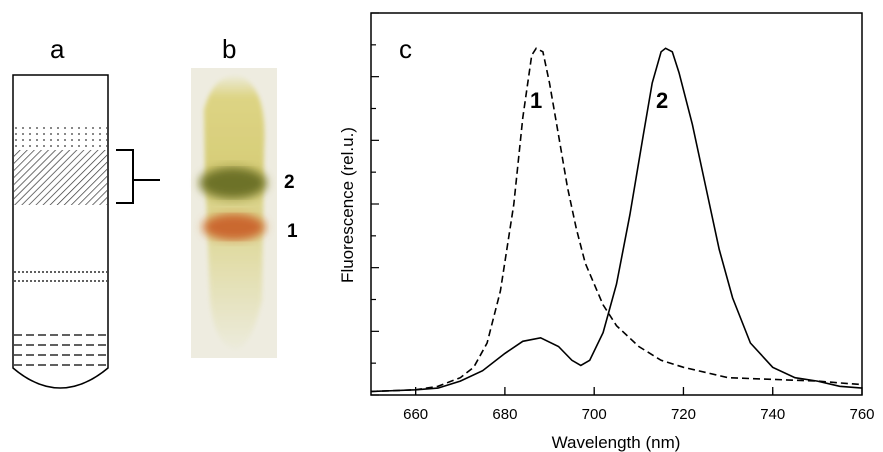 The width and height of the screenshot is (883, 452). I want to click on panel-letter-a: a, so click(57, 49).